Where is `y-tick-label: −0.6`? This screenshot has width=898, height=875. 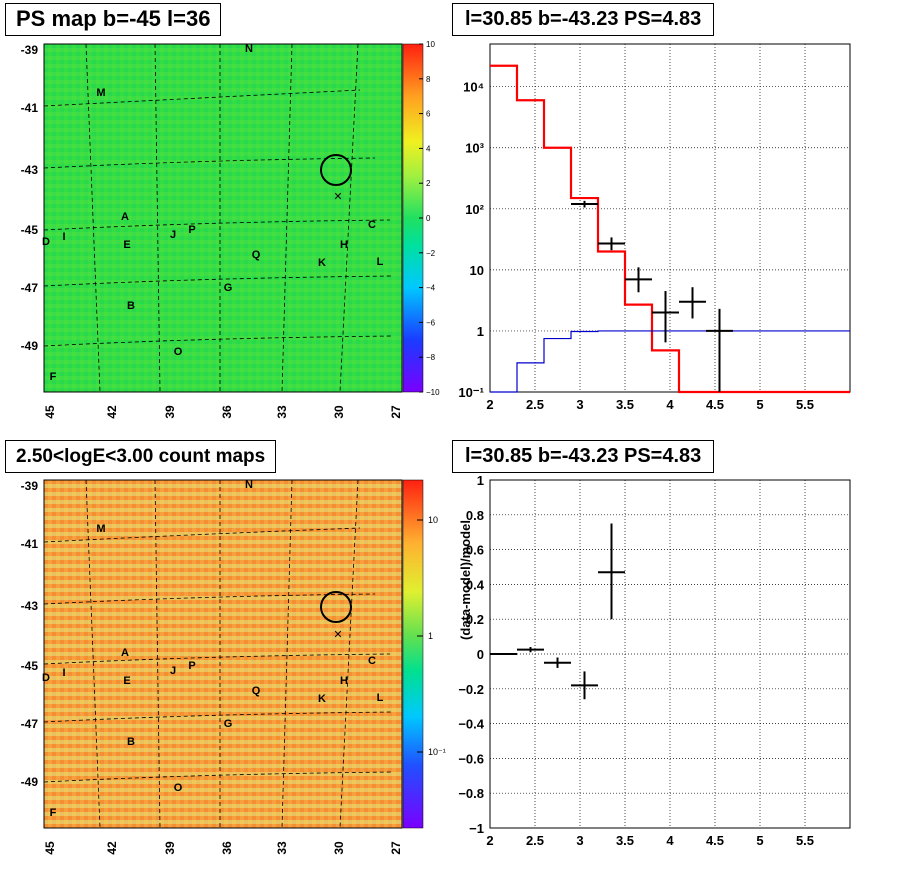 y-tick-label: −0.6 is located at coordinates (471, 758).